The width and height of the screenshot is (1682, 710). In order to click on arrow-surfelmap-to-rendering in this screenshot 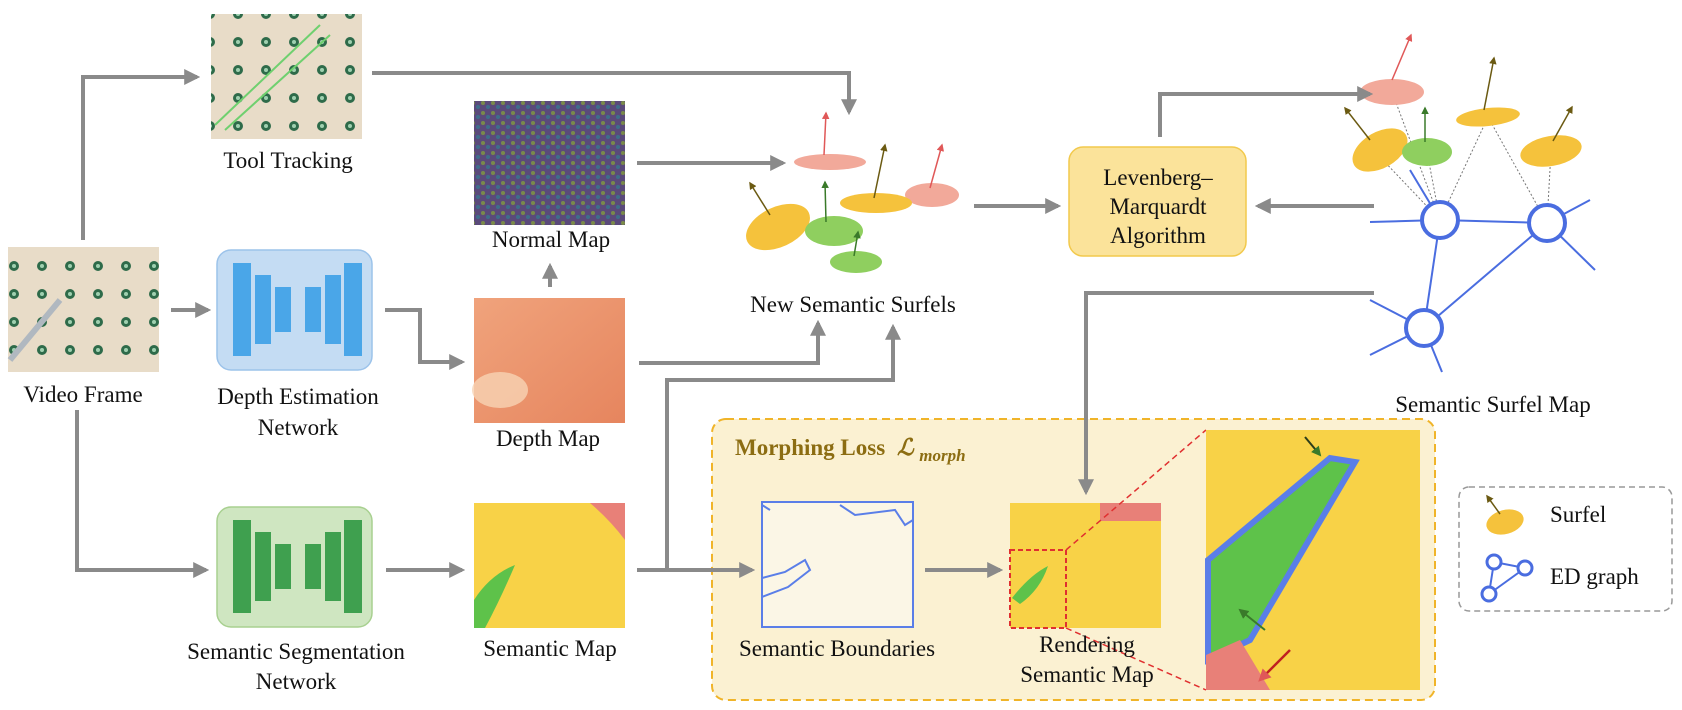, I will do `click(1226, 393)`.